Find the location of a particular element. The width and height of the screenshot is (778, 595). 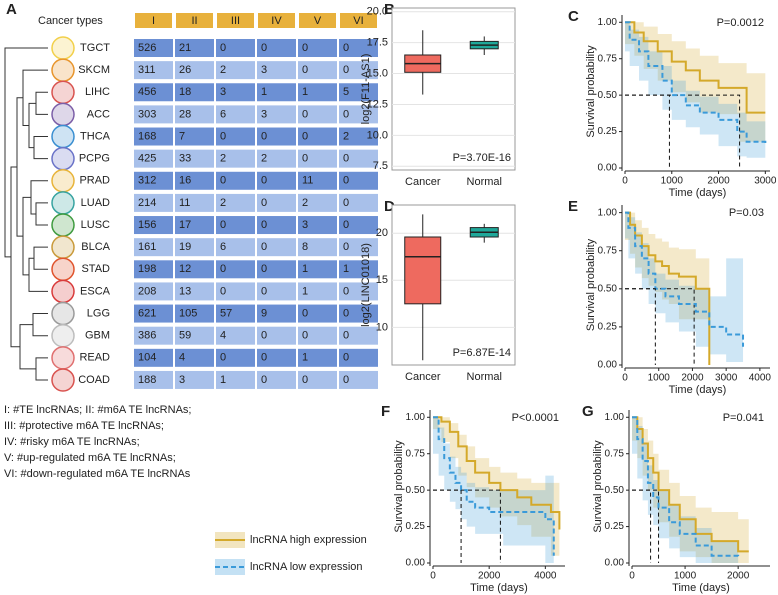

table-header: Cancer types is located at coordinates (70, 21).